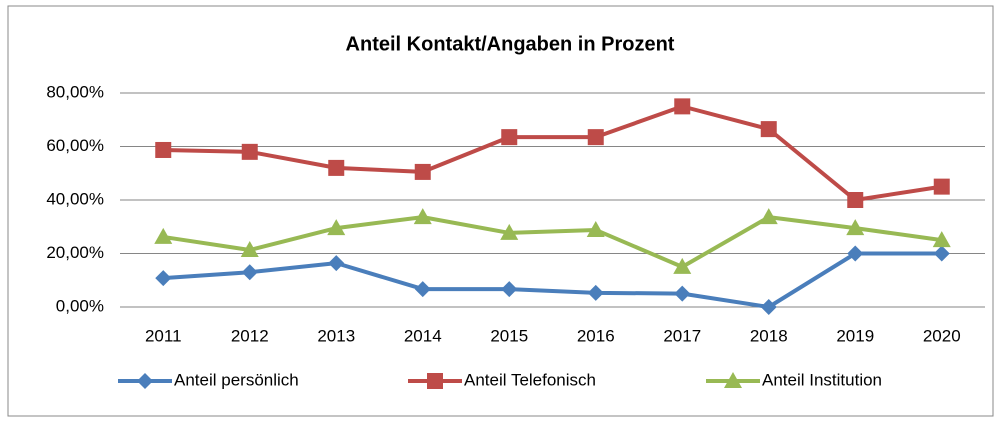 This screenshot has width=1002, height=429. What do you see at coordinates (509, 335) in the screenshot?
I see `x-tick-label: 2015` at bounding box center [509, 335].